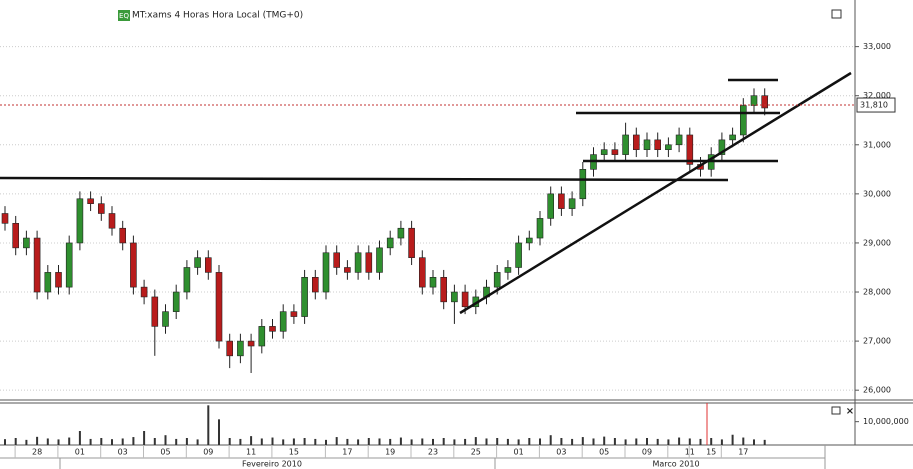 Image resolution: width=913 pixels, height=469 pixels. Describe the element at coordinates (519, 452) in the screenshot. I see `x-tick-label: 01` at that location.